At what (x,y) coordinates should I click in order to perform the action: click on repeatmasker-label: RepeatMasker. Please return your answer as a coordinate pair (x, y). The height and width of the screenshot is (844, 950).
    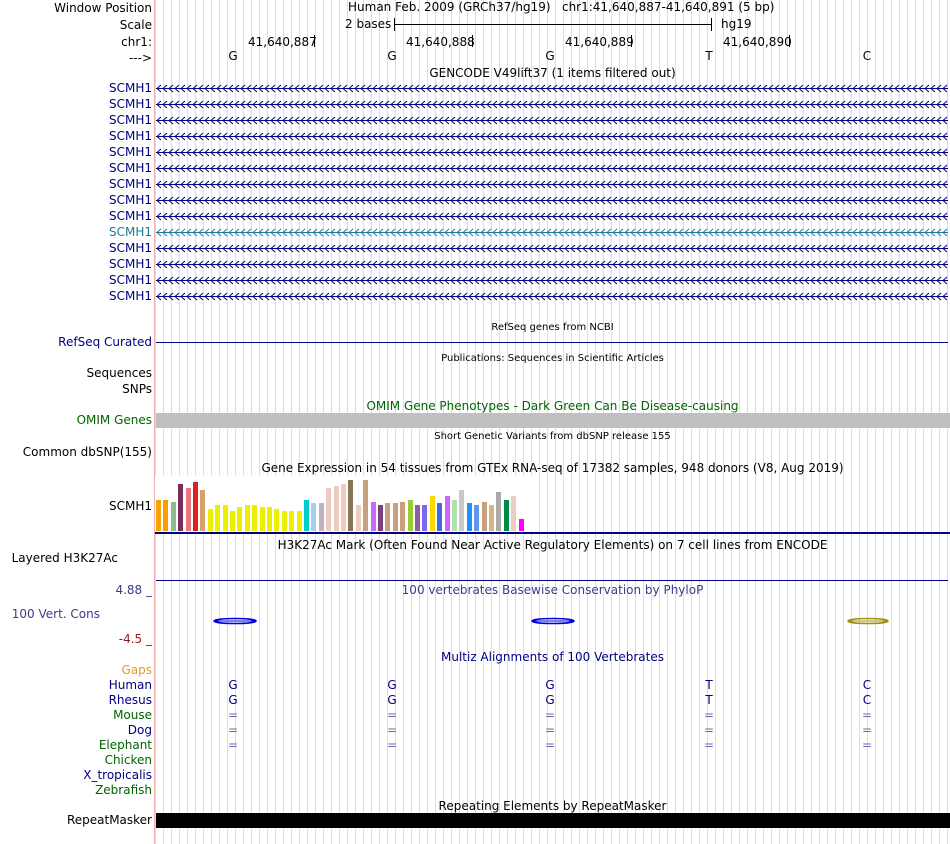
    Looking at the image, I should click on (109, 820).